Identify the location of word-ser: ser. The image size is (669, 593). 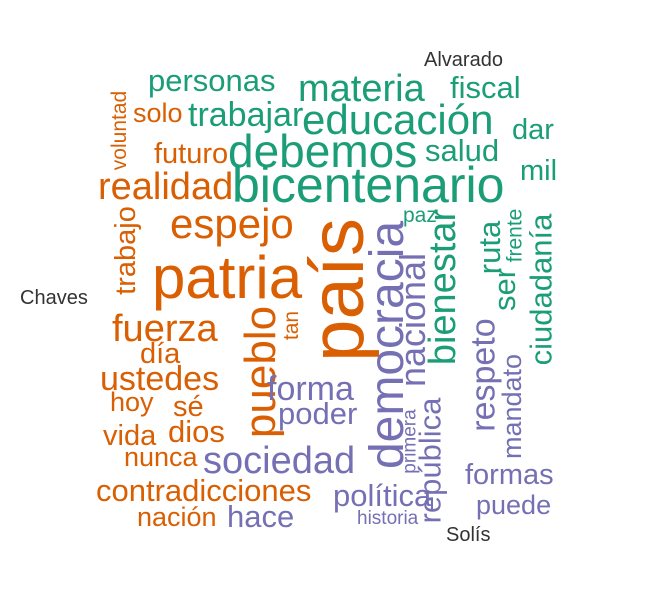
(505, 289).